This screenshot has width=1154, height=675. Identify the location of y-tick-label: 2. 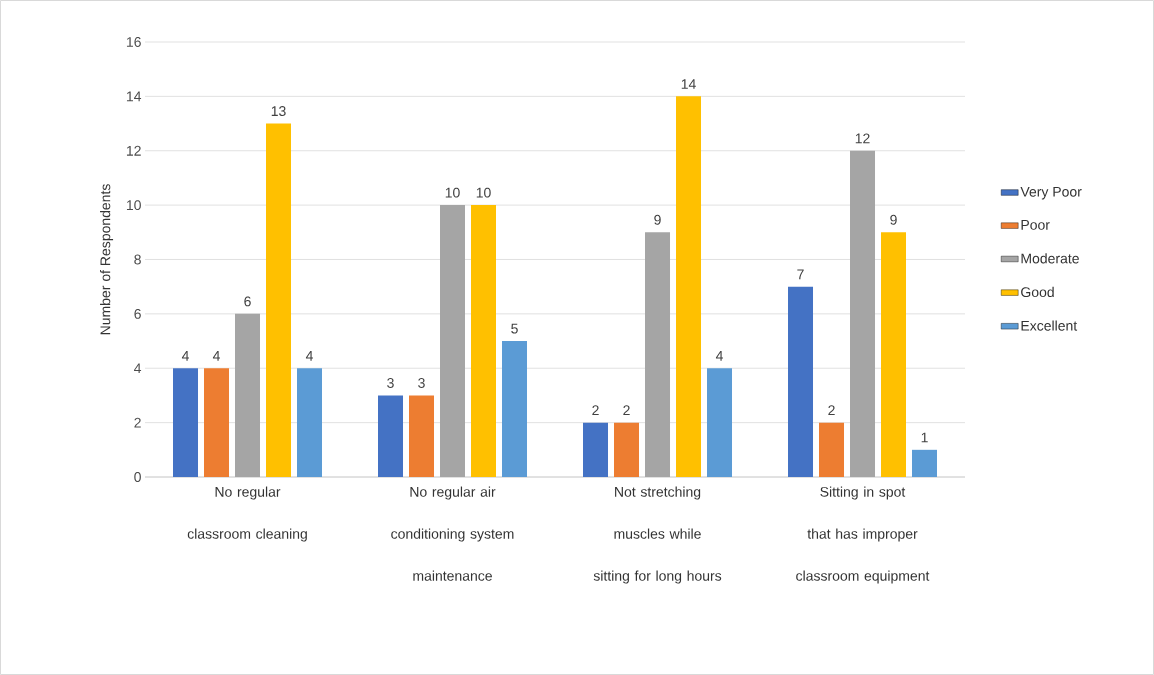
(137, 422).